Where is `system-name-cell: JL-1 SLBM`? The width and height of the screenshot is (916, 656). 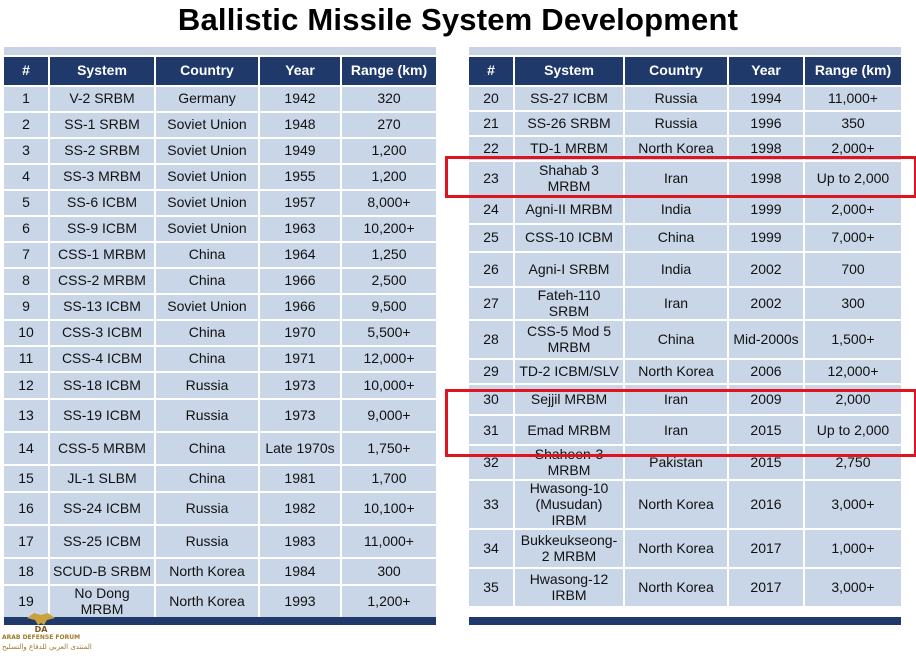
system-name-cell: JL-1 SLBM is located at coordinates (103, 478).